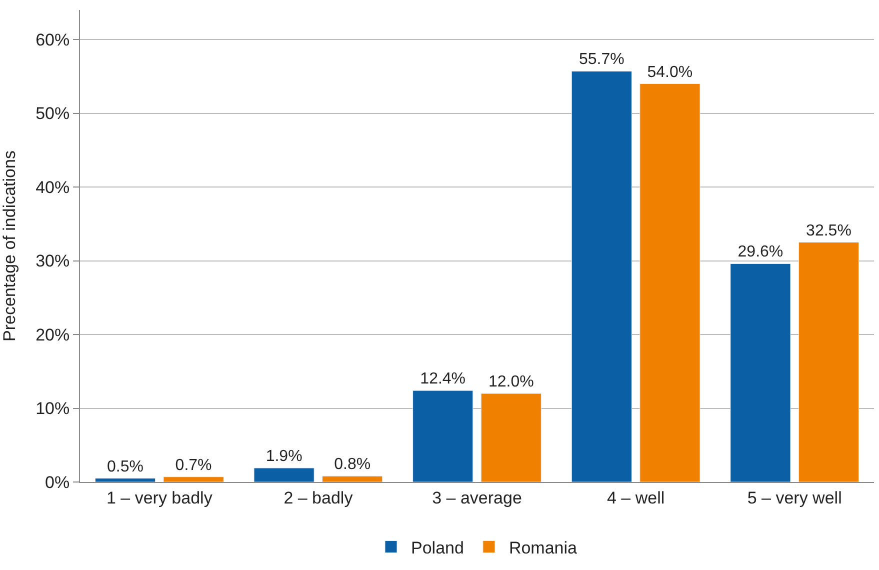 This screenshot has height=570, width=879. What do you see at coordinates (352, 465) in the screenshot?
I see `data-label: 0.8%` at bounding box center [352, 465].